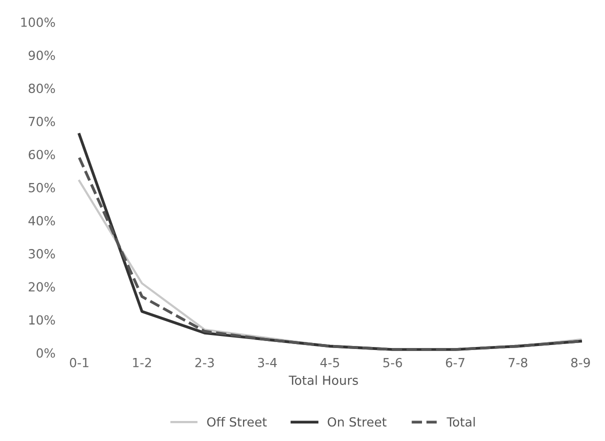  I want to click on legend-label: Off Street, so click(237, 421).